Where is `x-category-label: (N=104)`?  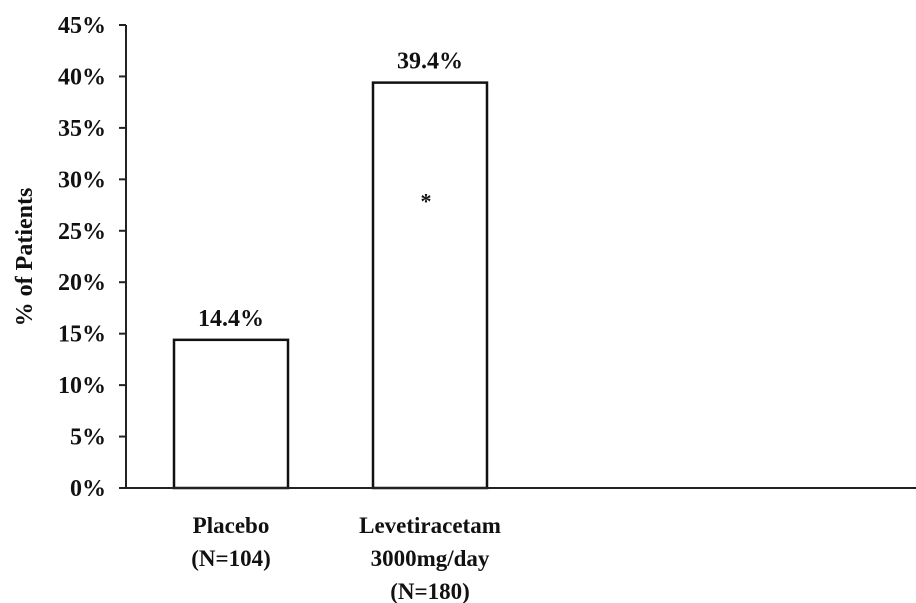
x-category-label: (N=104) is located at coordinates (231, 558).